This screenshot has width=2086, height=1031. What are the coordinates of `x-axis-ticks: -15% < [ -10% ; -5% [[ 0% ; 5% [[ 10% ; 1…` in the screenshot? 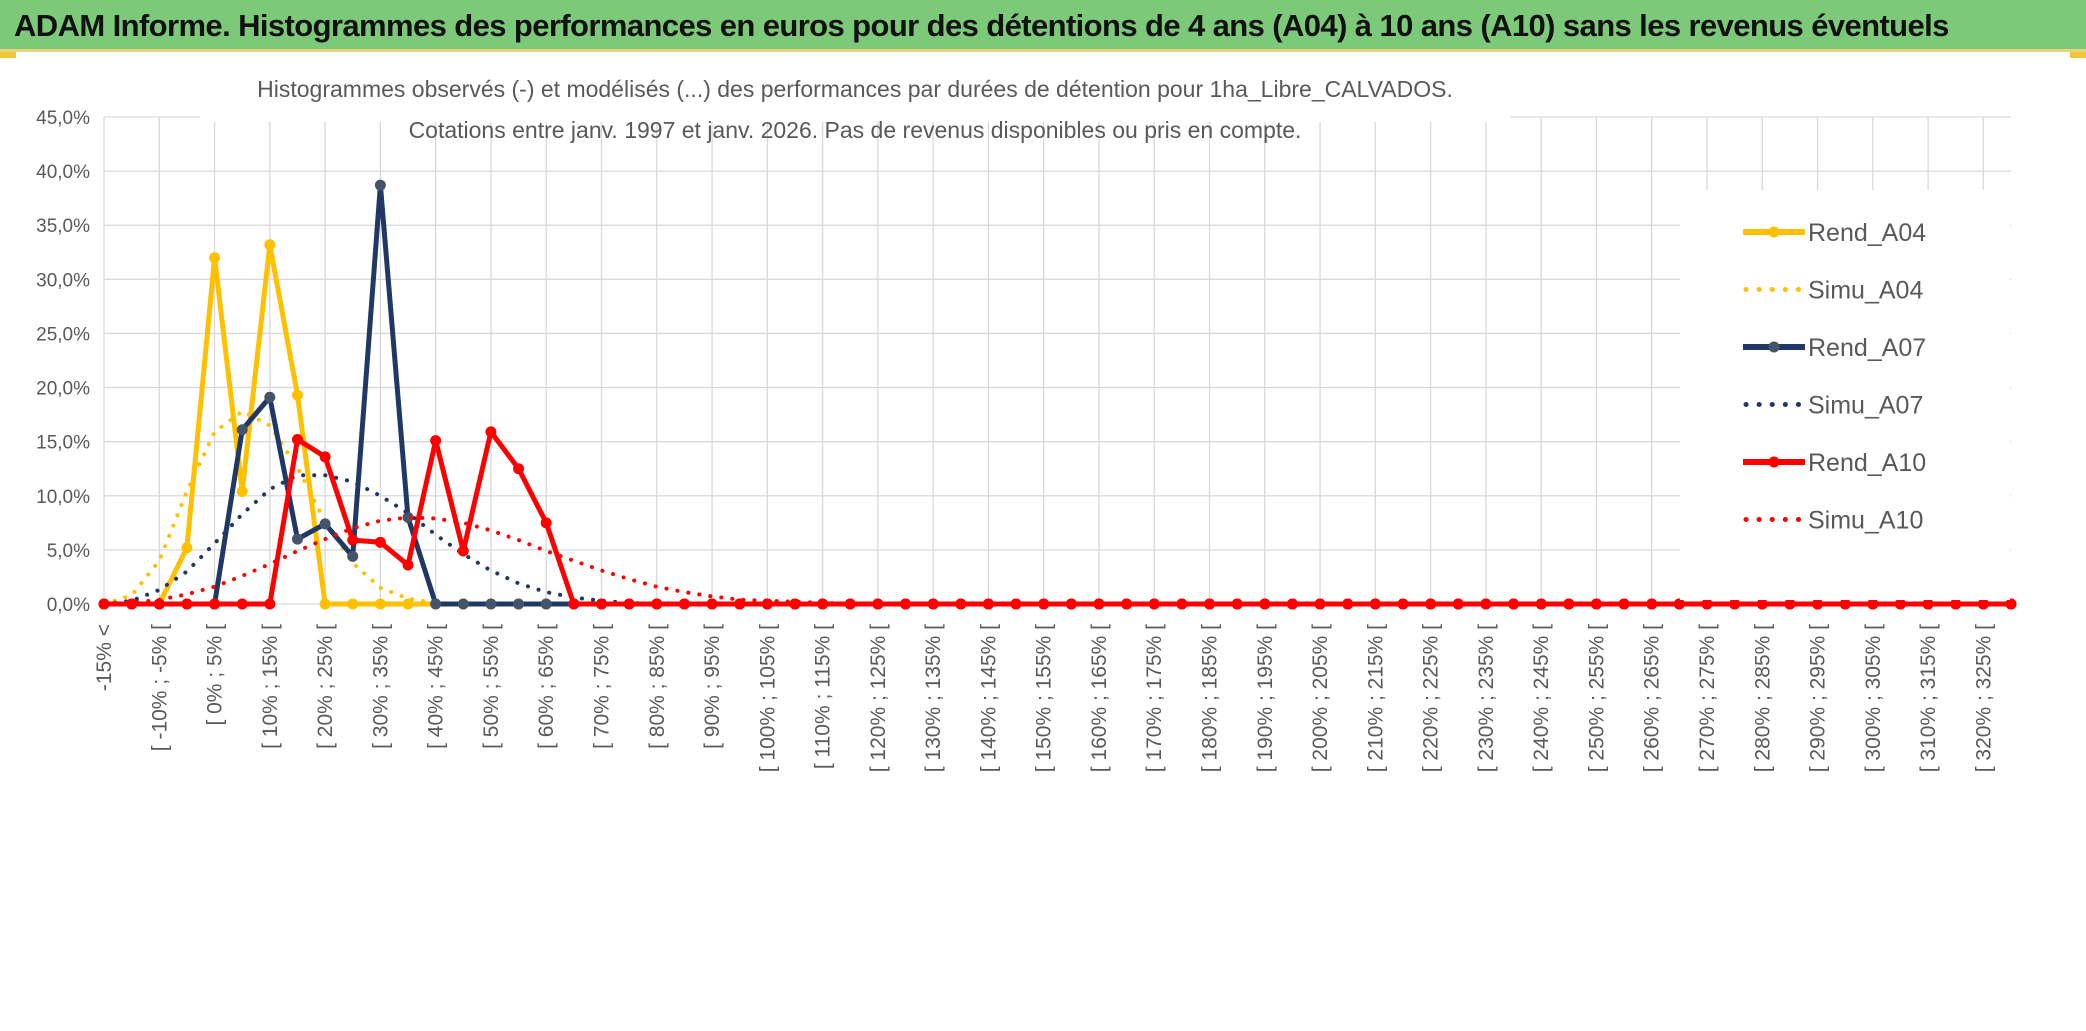 It's located at (1044, 698).